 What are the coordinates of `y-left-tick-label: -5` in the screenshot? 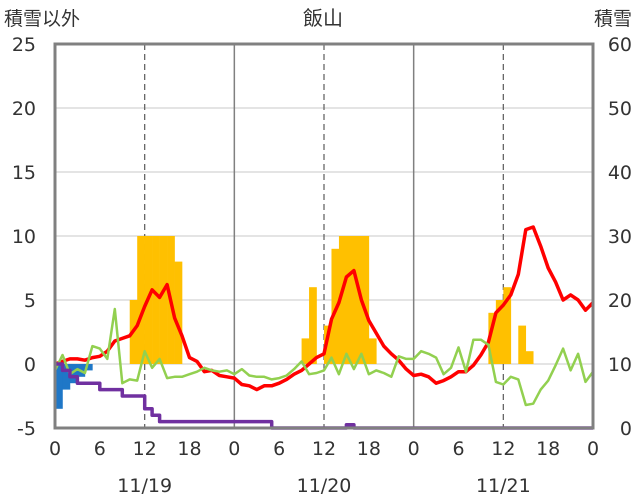 It's located at (26, 429).